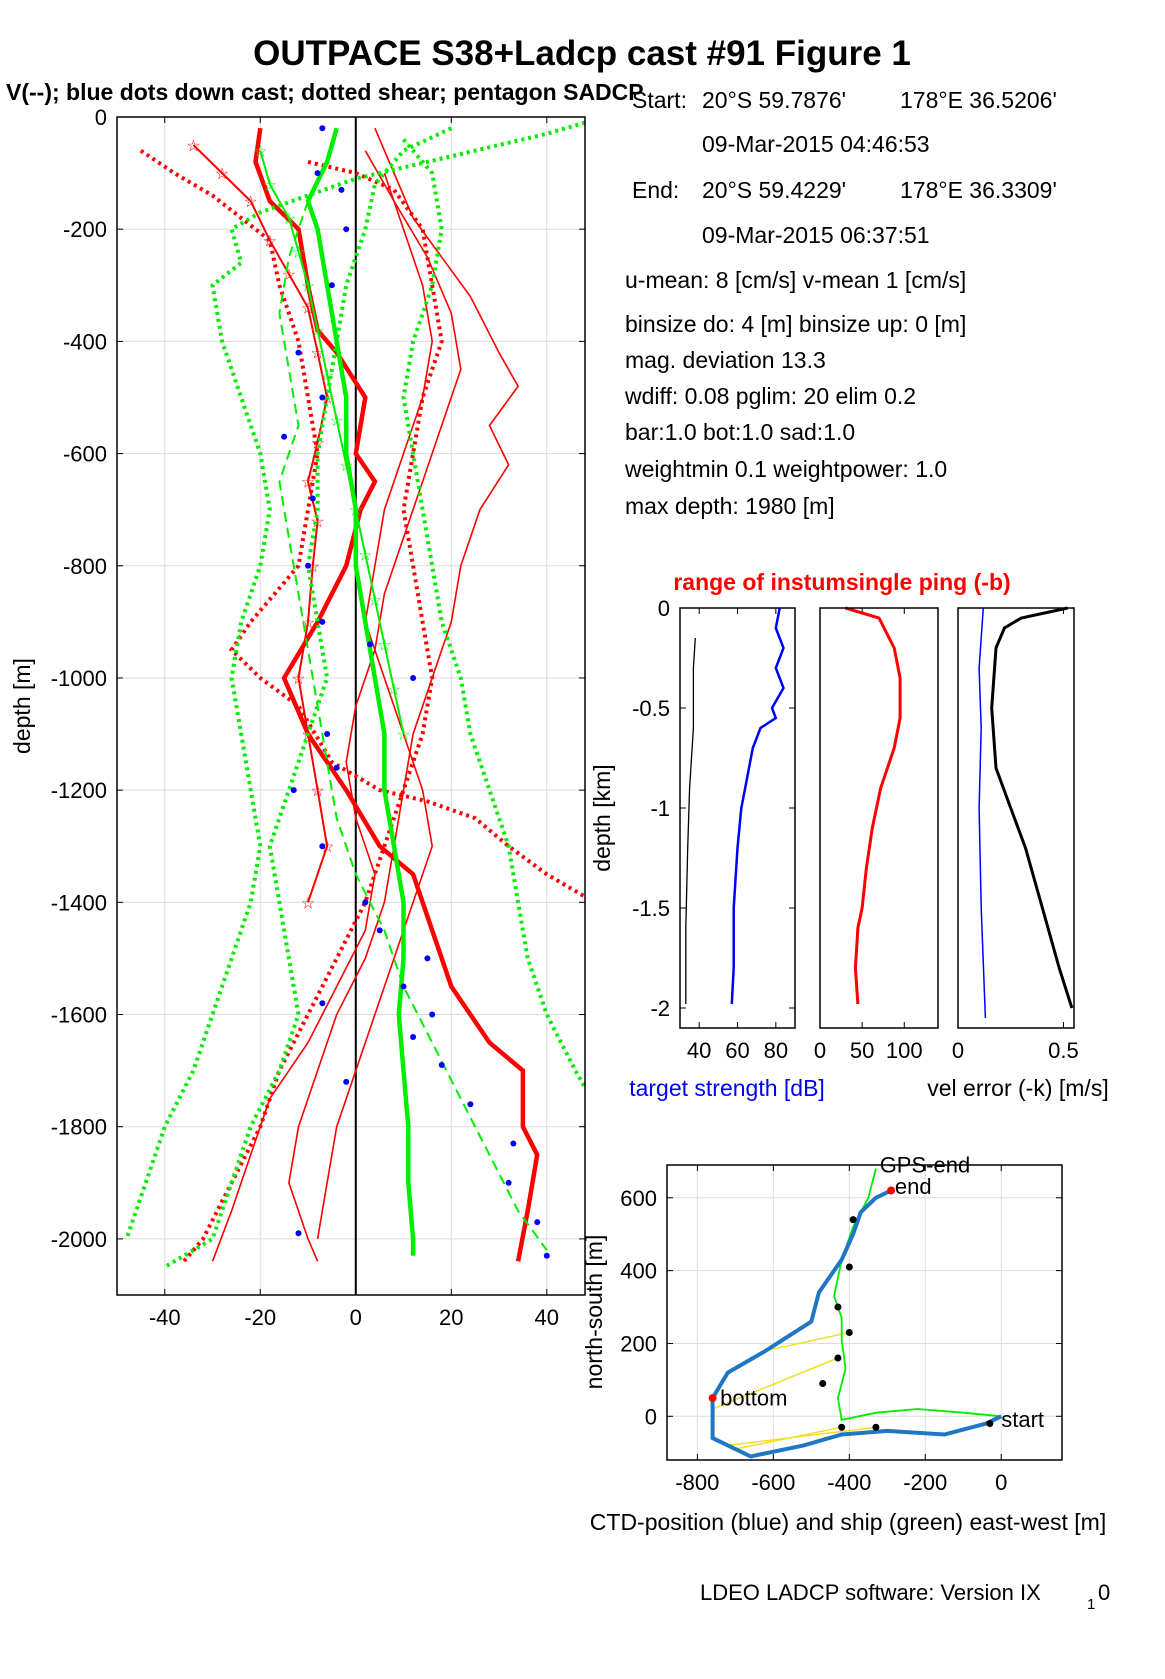  I want to click on y-tick-label: -800, so click(85, 566).